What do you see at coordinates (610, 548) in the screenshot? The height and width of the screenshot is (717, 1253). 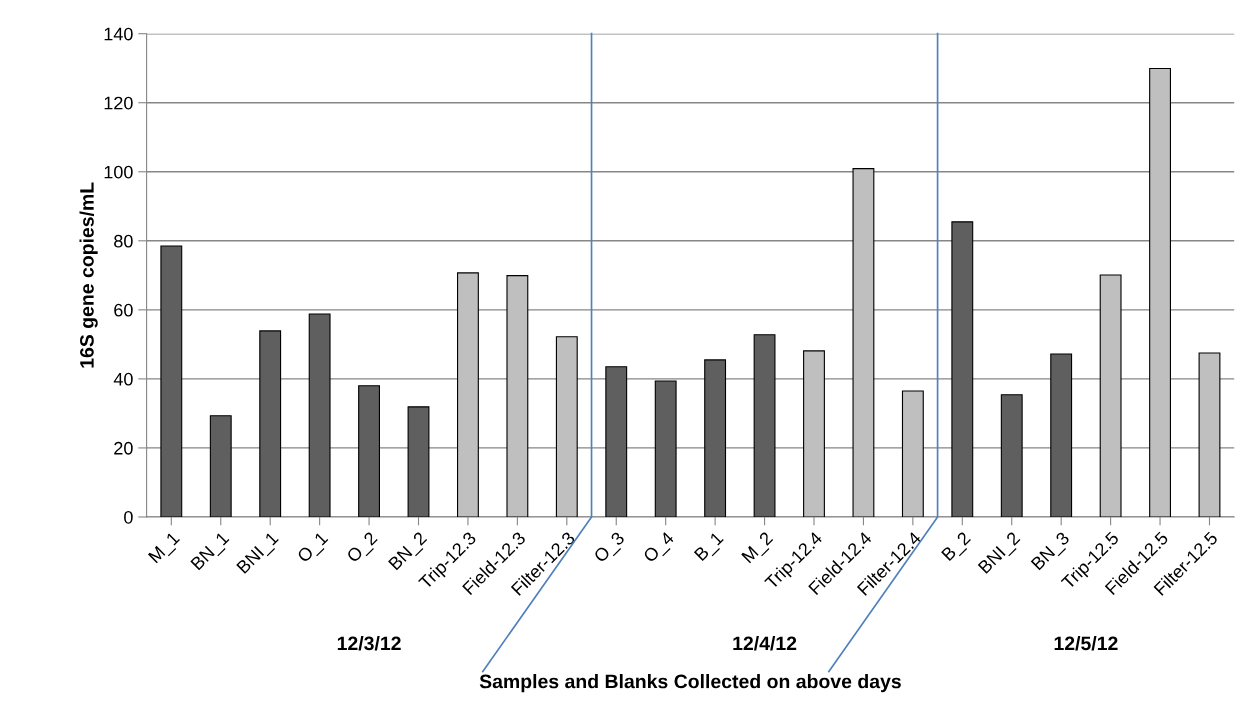 I see `x-tick-label: O_3` at bounding box center [610, 548].